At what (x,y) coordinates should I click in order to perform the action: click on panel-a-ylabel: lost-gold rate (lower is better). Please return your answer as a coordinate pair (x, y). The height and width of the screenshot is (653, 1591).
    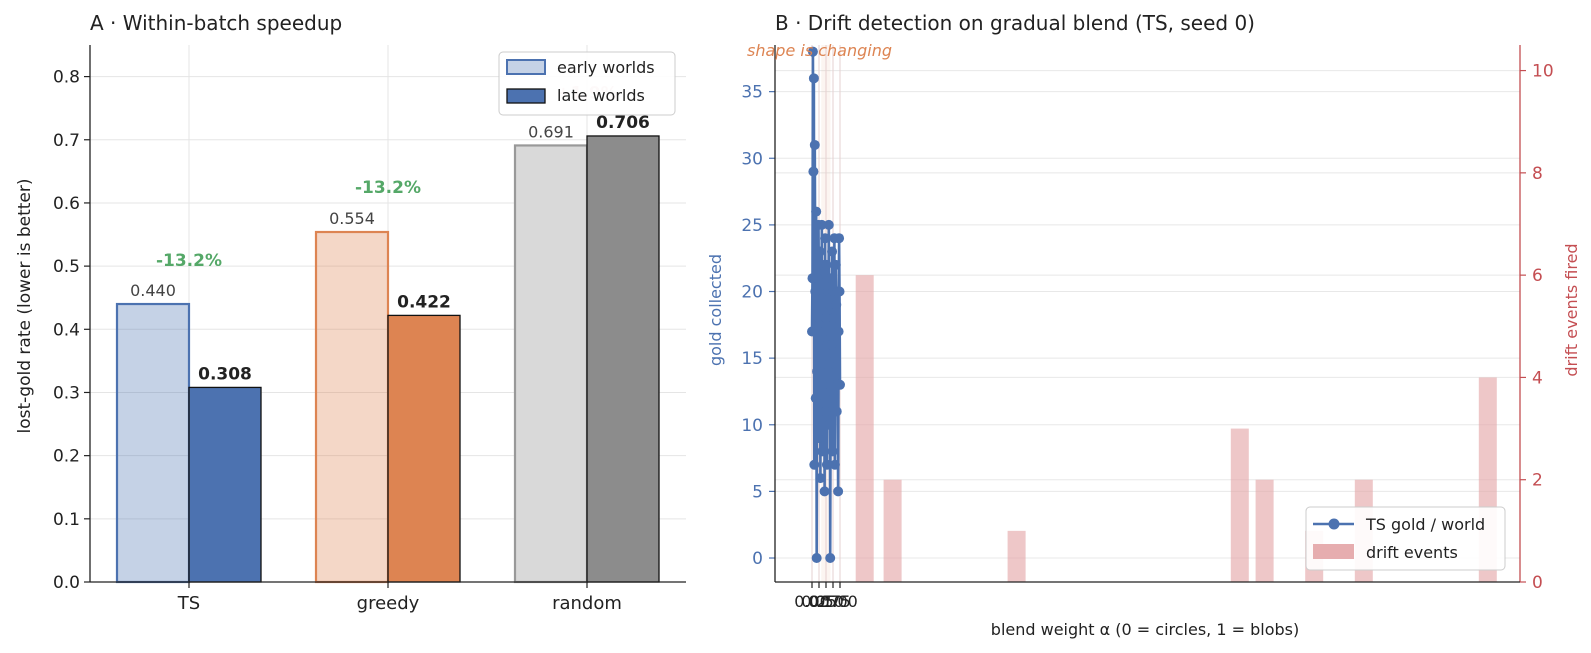
    Looking at the image, I should click on (25, 306).